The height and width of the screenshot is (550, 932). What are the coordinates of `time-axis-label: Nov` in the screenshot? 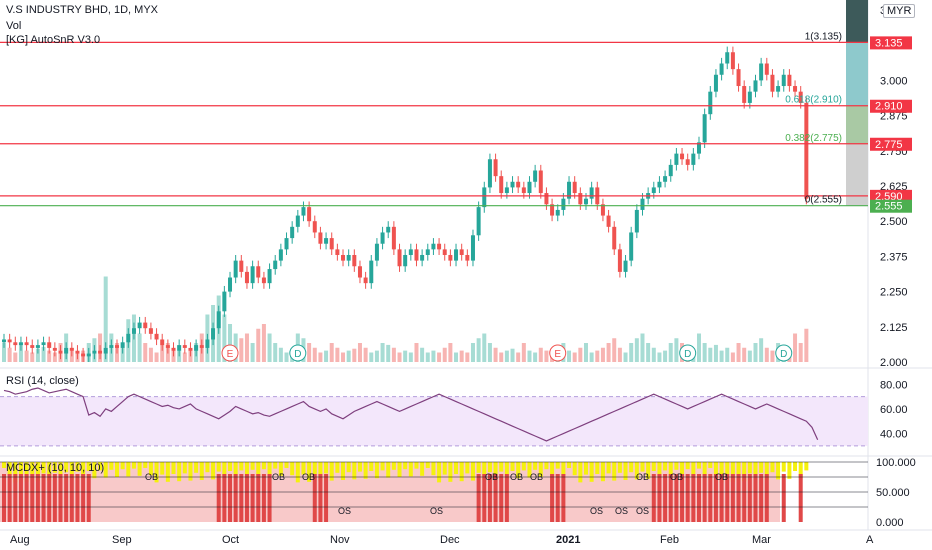 It's located at (340, 540).